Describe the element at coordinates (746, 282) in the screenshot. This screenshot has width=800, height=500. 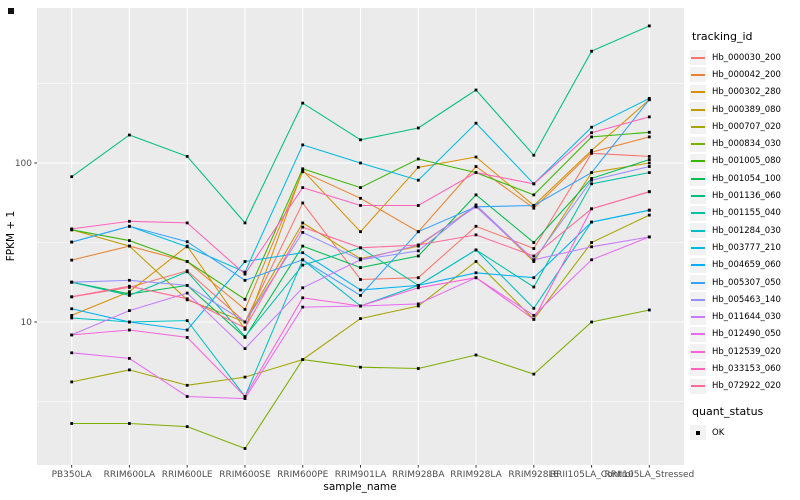
I see `legend-item-label: Hb_005307_050` at that location.